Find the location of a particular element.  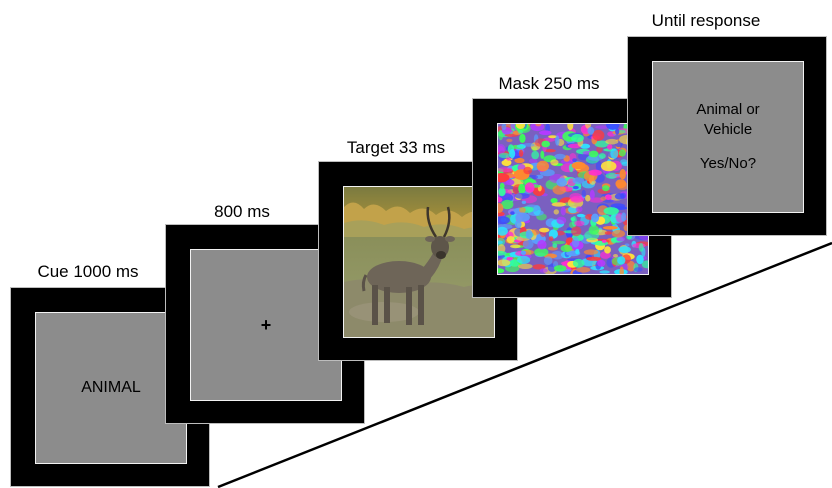

response-question: Yes/No? is located at coordinates (728, 163).